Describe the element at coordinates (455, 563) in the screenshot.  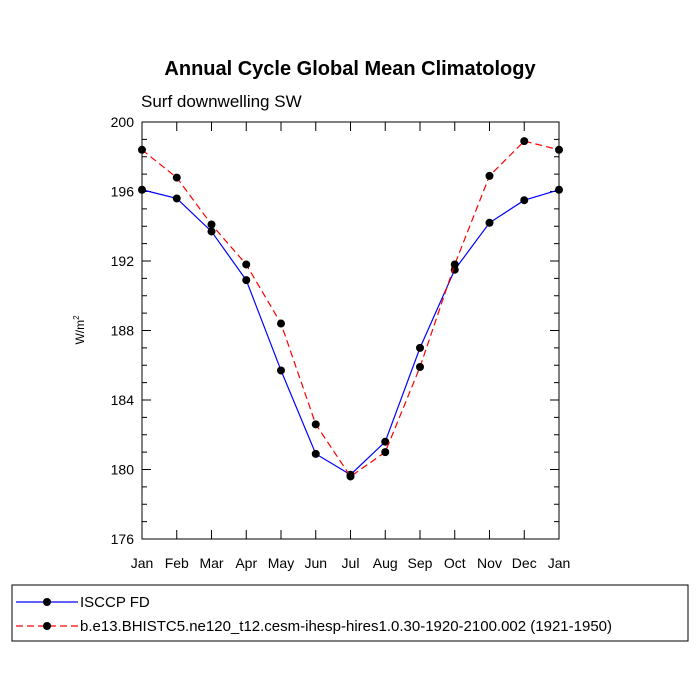
I see `x-tick-label: Oct` at that location.